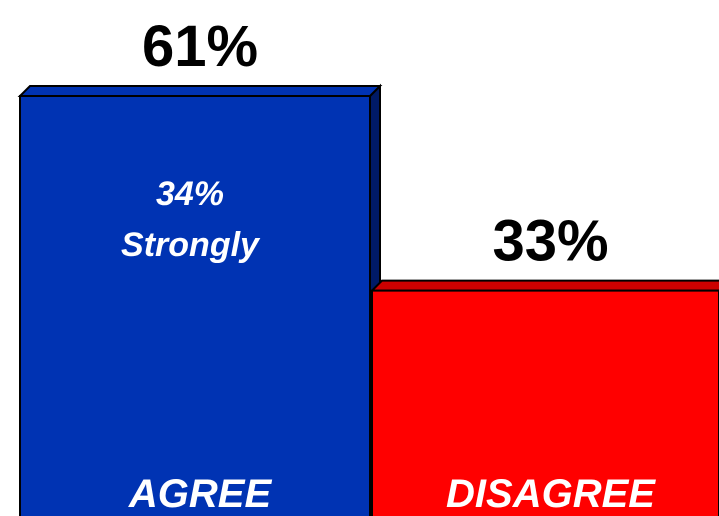 Image resolution: width=719 pixels, height=516 pixels. Describe the element at coordinates (191, 245) in the screenshot. I see `inner-label-line-2: Strongly` at that location.